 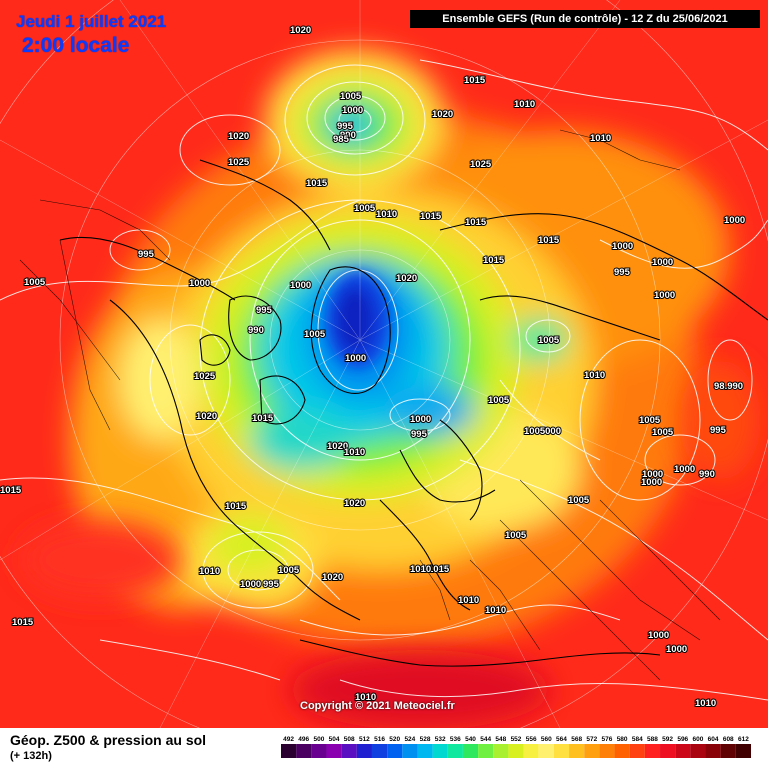 I want to click on legend-value-label: 508, so click(x=349, y=739).